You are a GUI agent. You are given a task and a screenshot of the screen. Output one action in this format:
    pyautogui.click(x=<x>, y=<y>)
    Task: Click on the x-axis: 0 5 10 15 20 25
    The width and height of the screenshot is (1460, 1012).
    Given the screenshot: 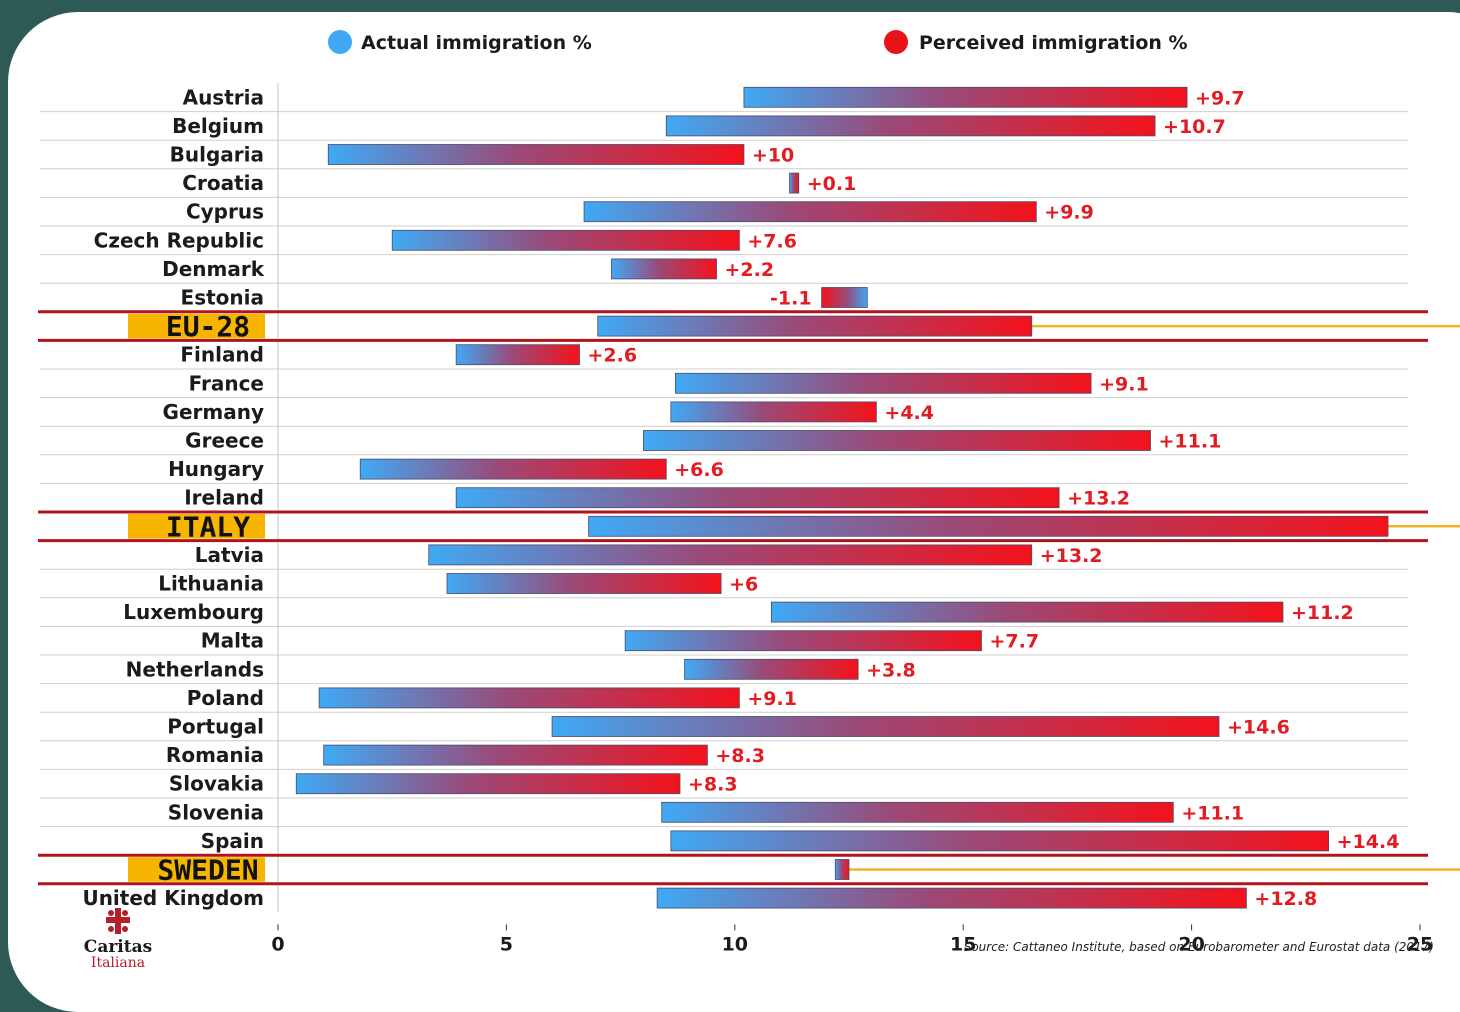 What is the action you would take?
    pyautogui.click(x=852, y=939)
    